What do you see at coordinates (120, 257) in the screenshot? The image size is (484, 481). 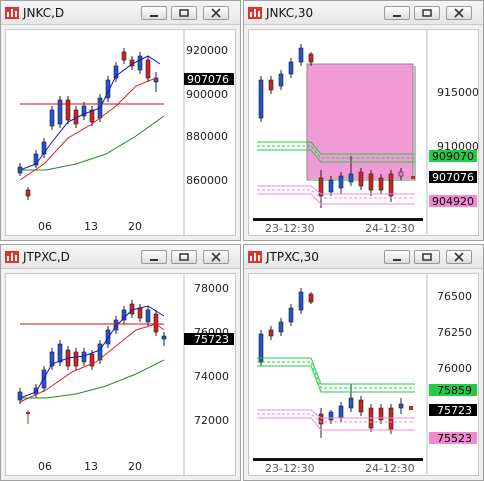 I see `window-titlebar: JTPXC,D` at bounding box center [120, 257].